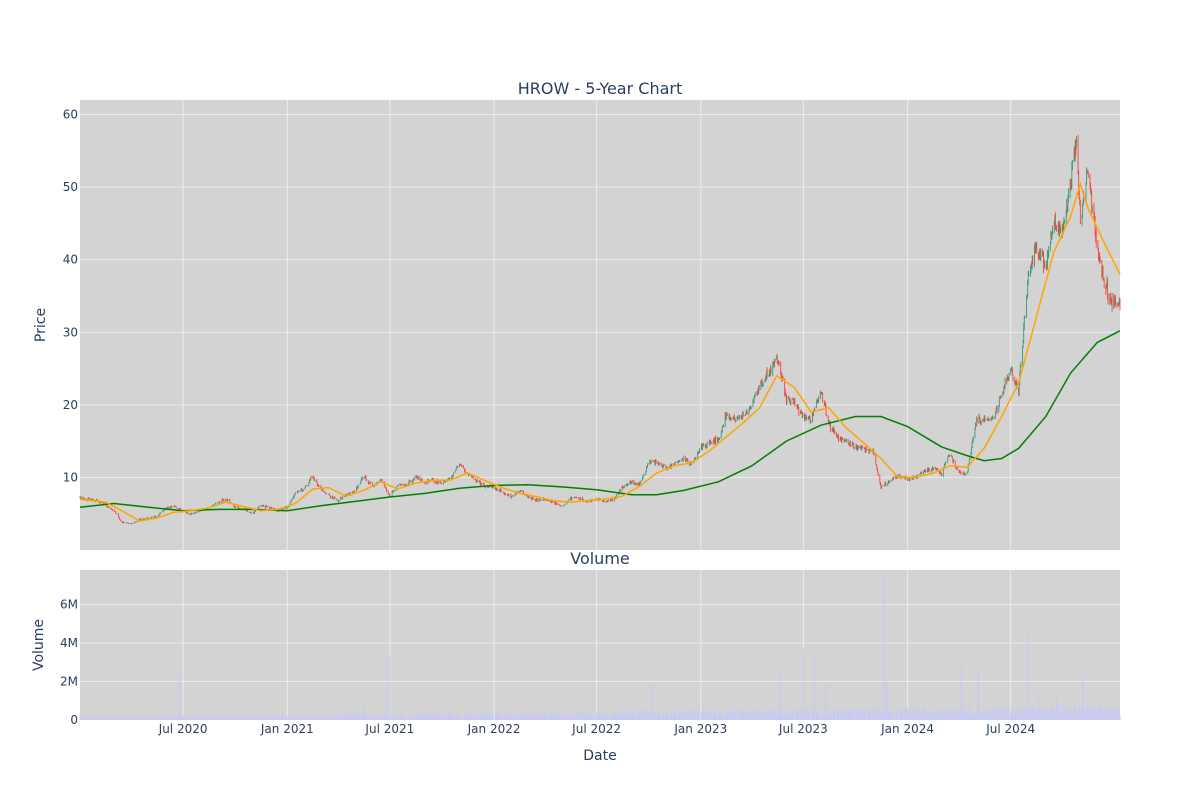  What do you see at coordinates (69, 643) in the screenshot?
I see `volume-tick-label: 4M` at bounding box center [69, 643].